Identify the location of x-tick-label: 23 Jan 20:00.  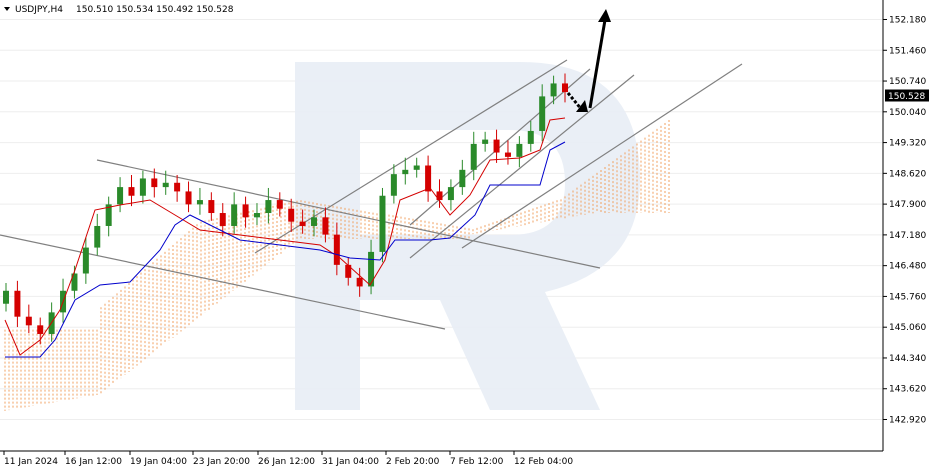
(221, 462).